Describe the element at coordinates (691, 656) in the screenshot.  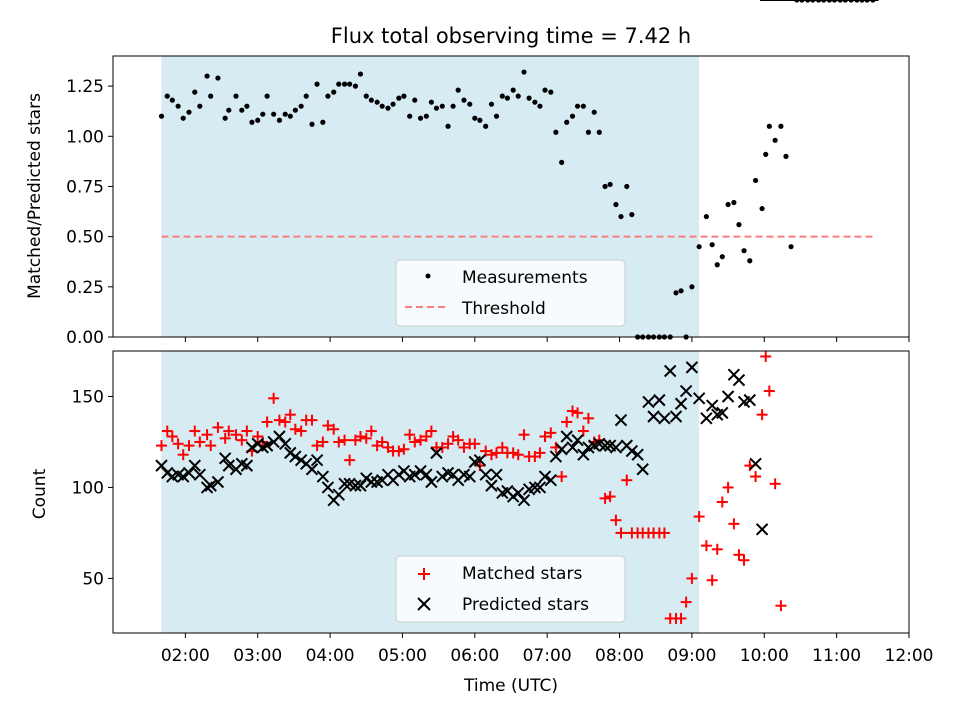
I see `x-tick-label: 09:00` at that location.